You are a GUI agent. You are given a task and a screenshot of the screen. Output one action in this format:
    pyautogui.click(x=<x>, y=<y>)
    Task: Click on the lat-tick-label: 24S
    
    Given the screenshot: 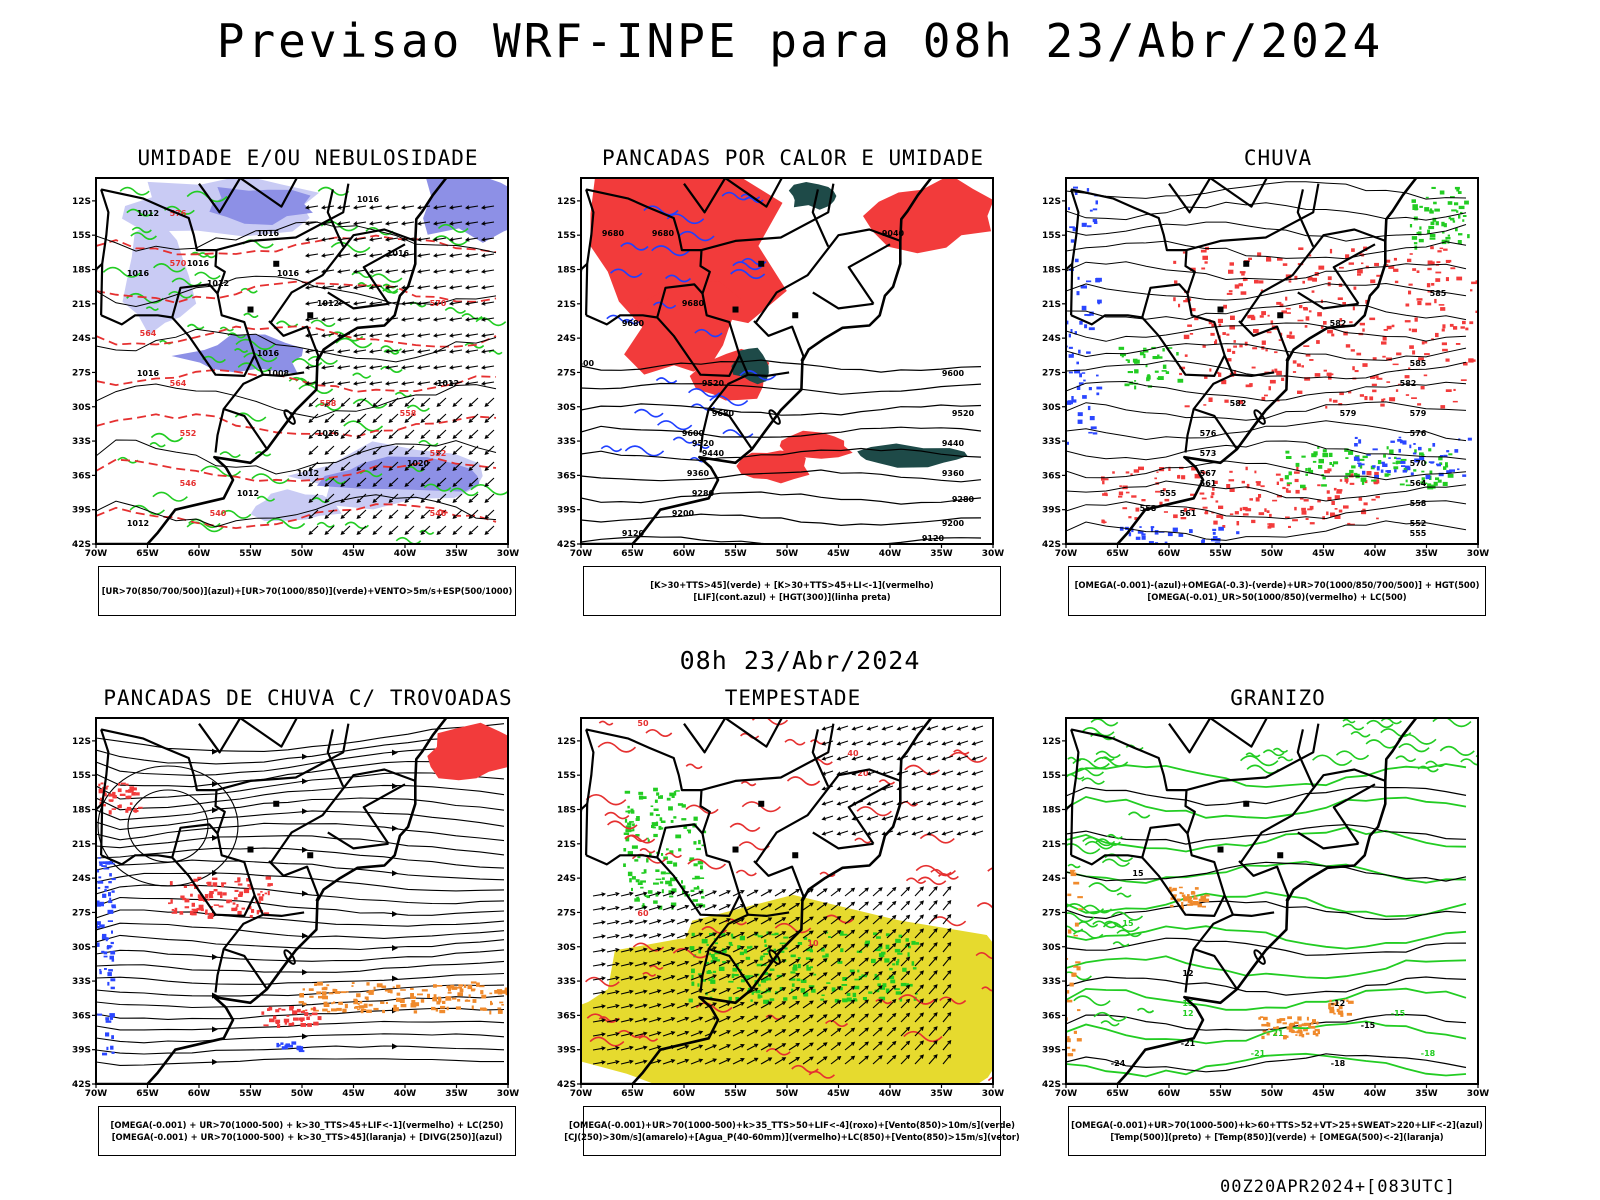 What is the action you would take?
    pyautogui.click(x=1051, y=339)
    